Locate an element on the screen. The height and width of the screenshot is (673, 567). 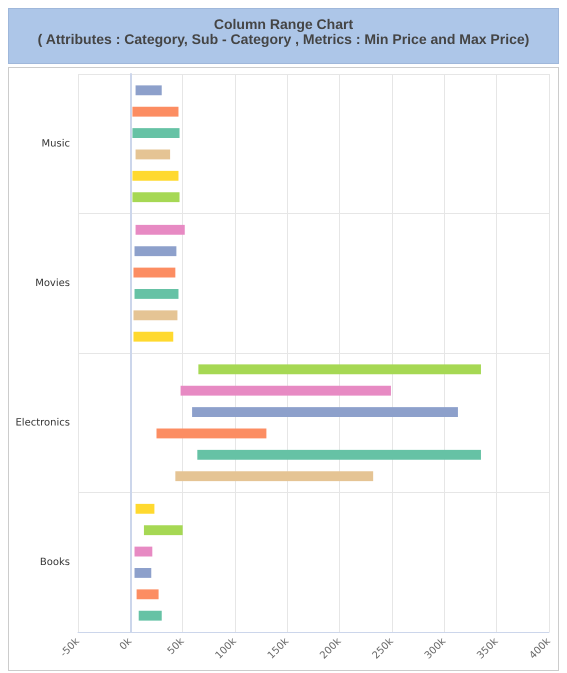
x-tick-label: 0k is located at coordinates (126, 644).